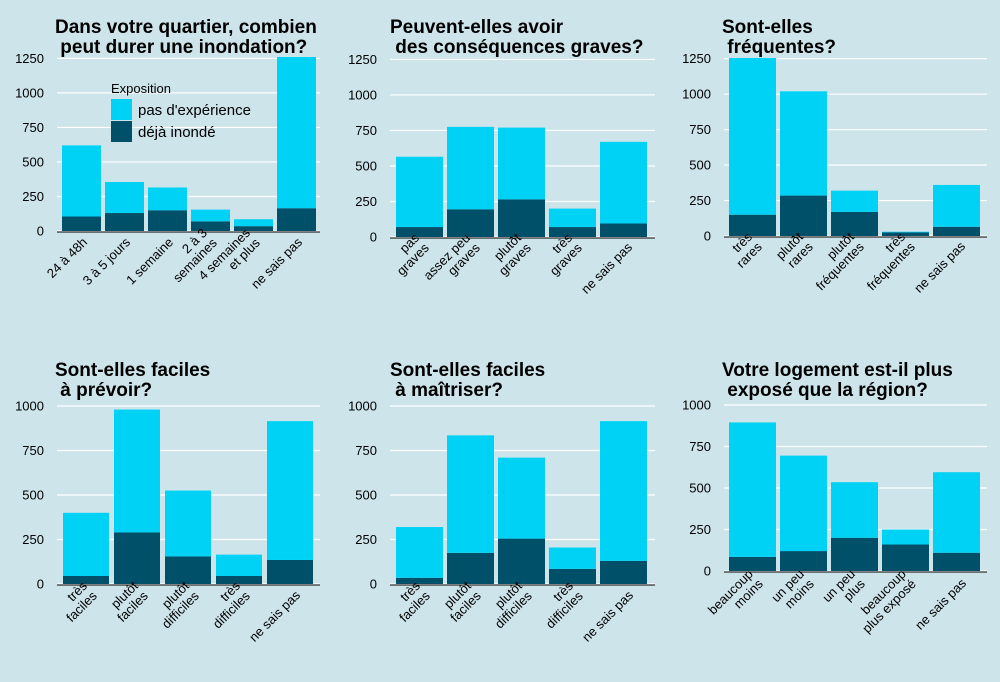 This screenshot has width=1000, height=682. Describe the element at coordinates (837, 370) in the screenshot. I see `panel-title-line: Votre logement est-il plus` at that location.